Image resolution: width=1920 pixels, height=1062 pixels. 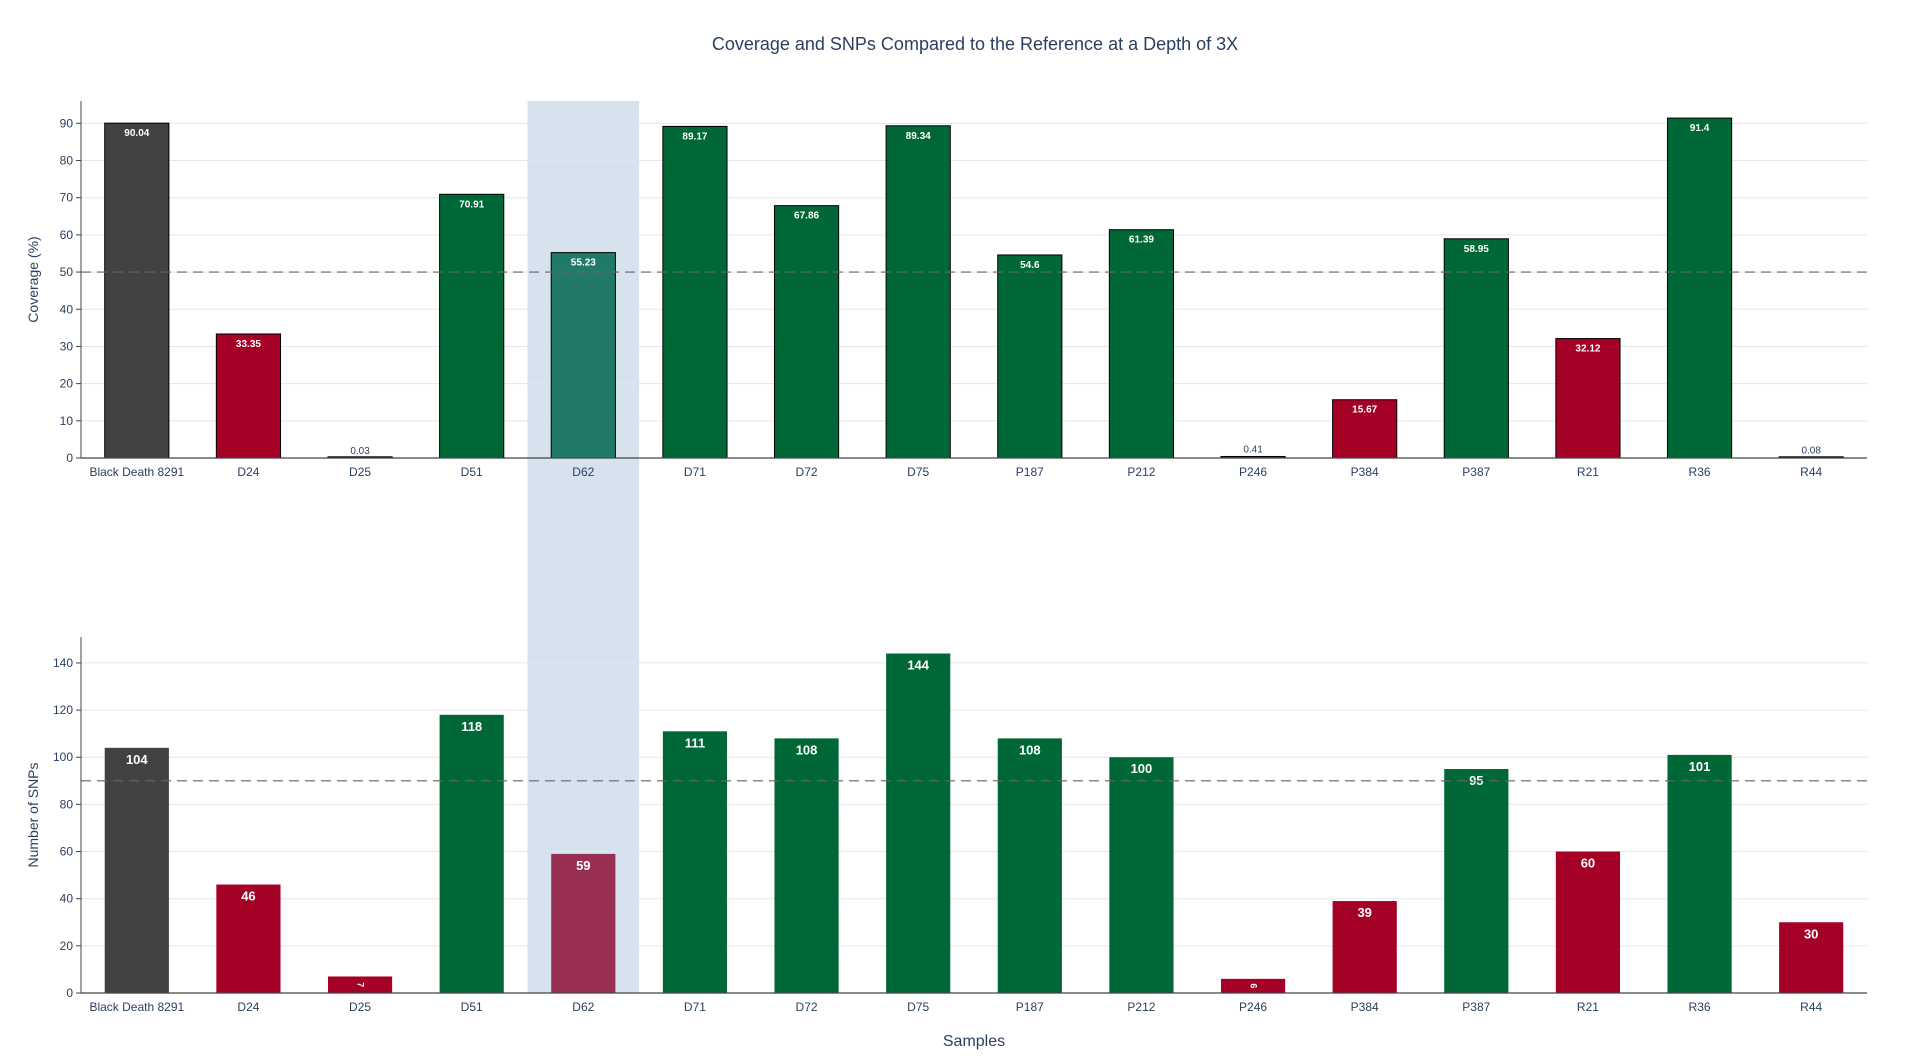 What do you see at coordinates (1700, 766) in the screenshot?
I see `data-label: 101` at bounding box center [1700, 766].